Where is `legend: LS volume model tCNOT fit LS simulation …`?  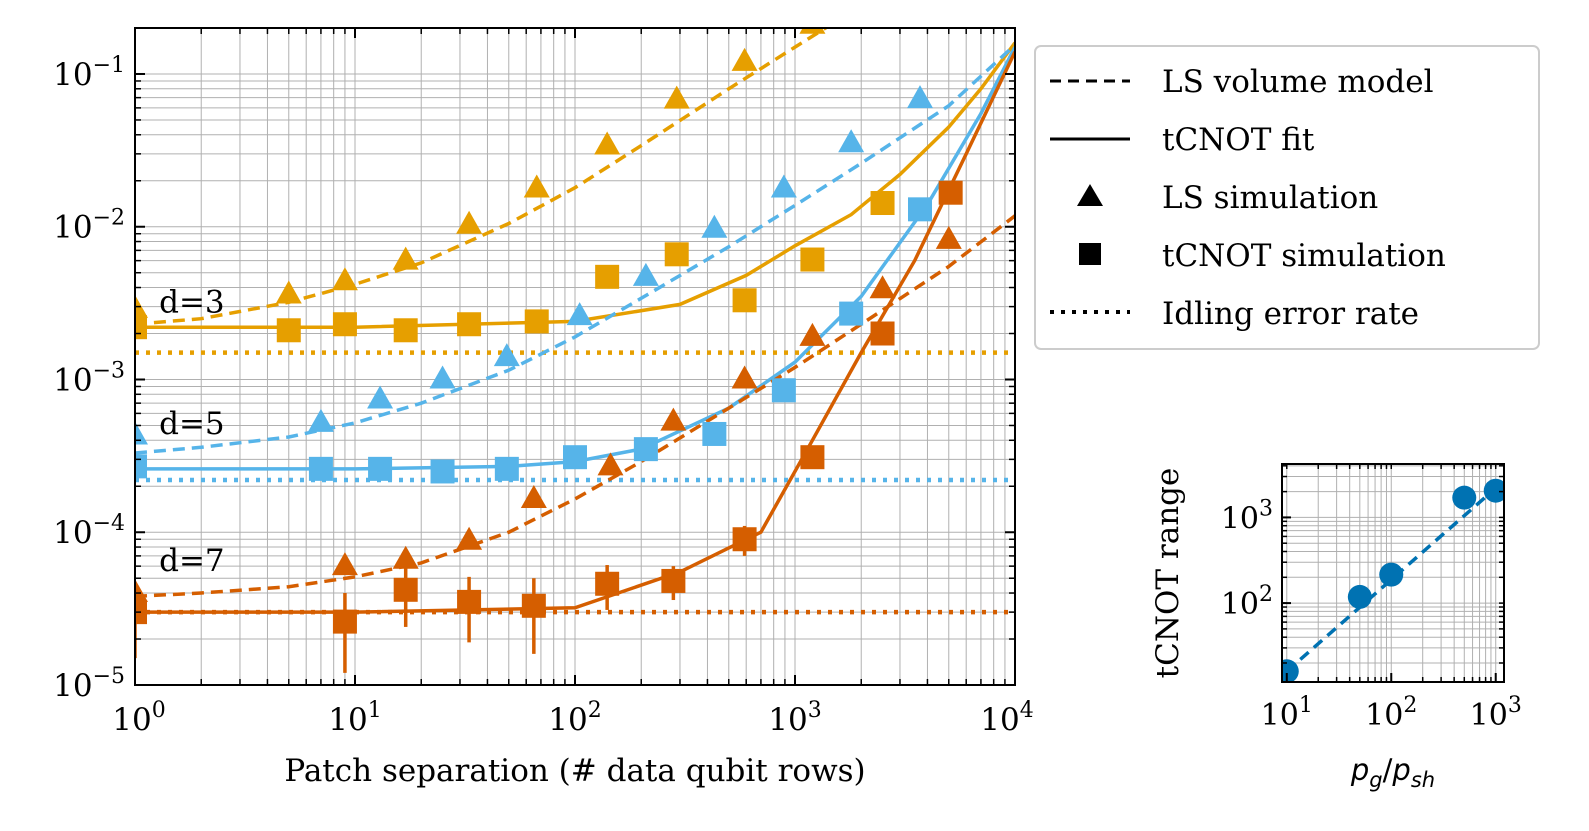
legend: LS volume model tCNOT fit LS simulation … is located at coordinates (1287, 197).